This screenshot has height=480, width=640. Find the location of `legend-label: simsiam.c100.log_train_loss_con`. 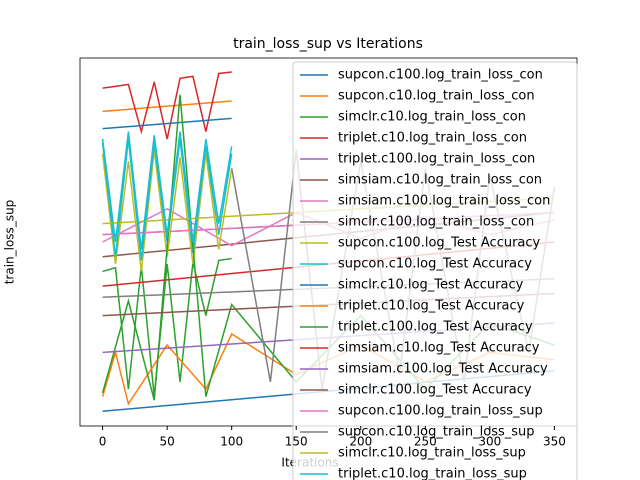

legend-label: simsiam.c100.log_train_loss_con is located at coordinates (444, 201).